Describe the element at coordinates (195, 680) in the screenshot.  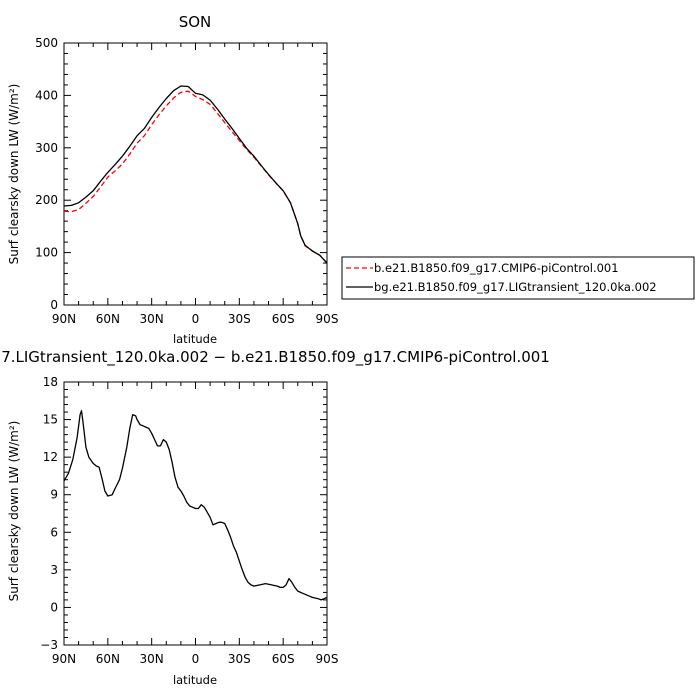
I see `bottom-chart-xlabel: latitude` at that location.